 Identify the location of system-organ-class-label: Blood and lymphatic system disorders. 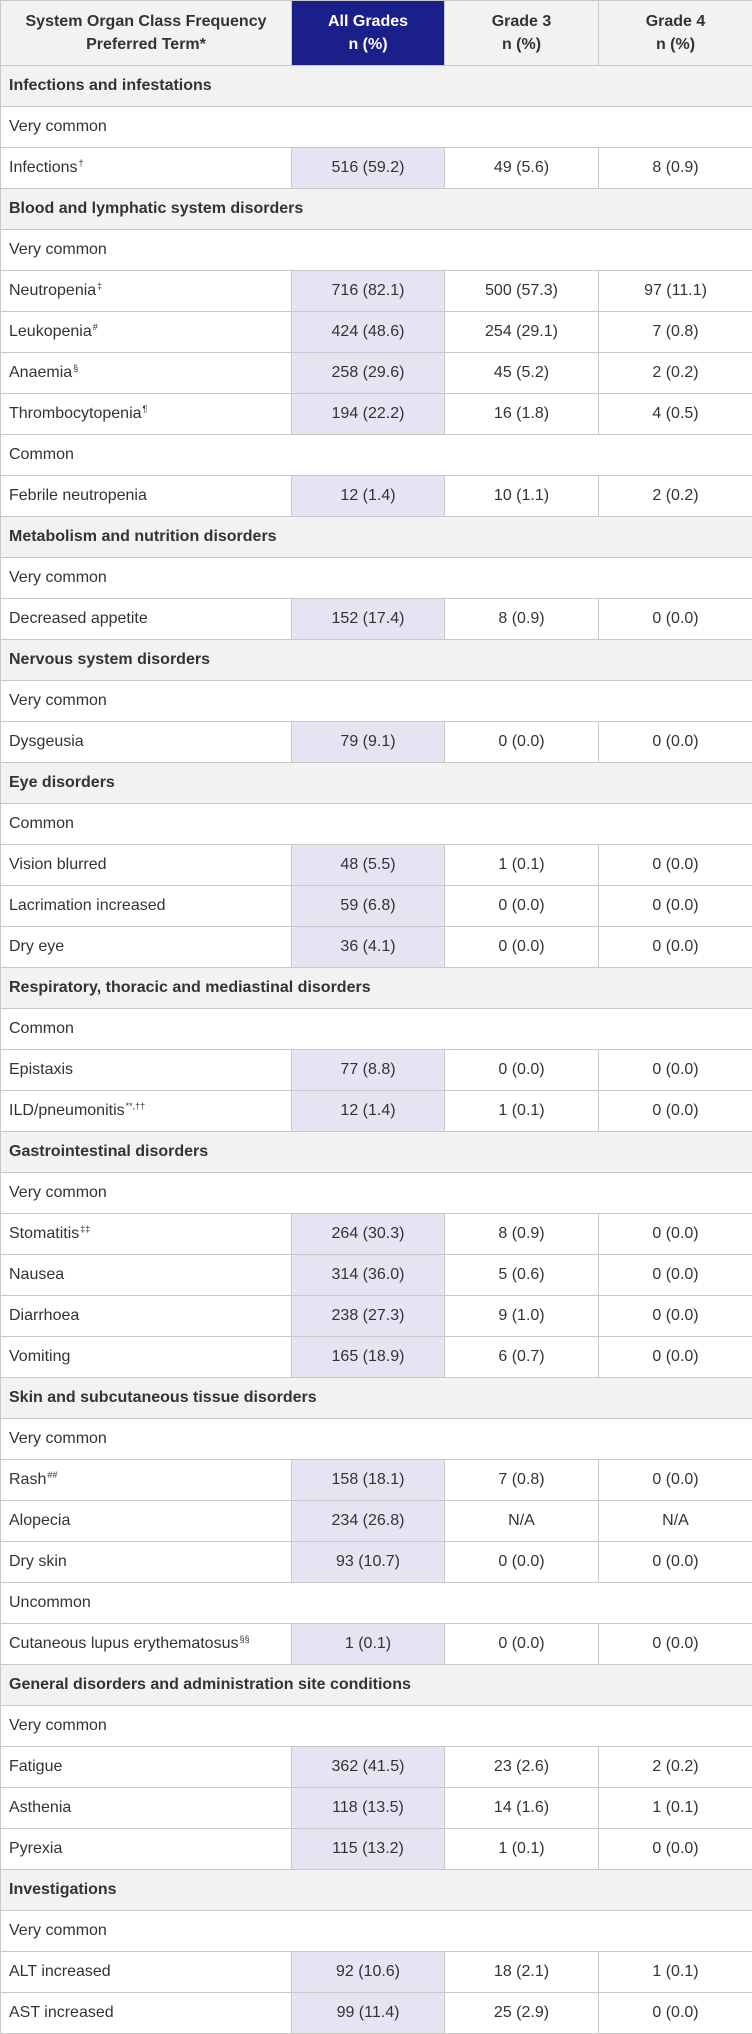
(376, 209).